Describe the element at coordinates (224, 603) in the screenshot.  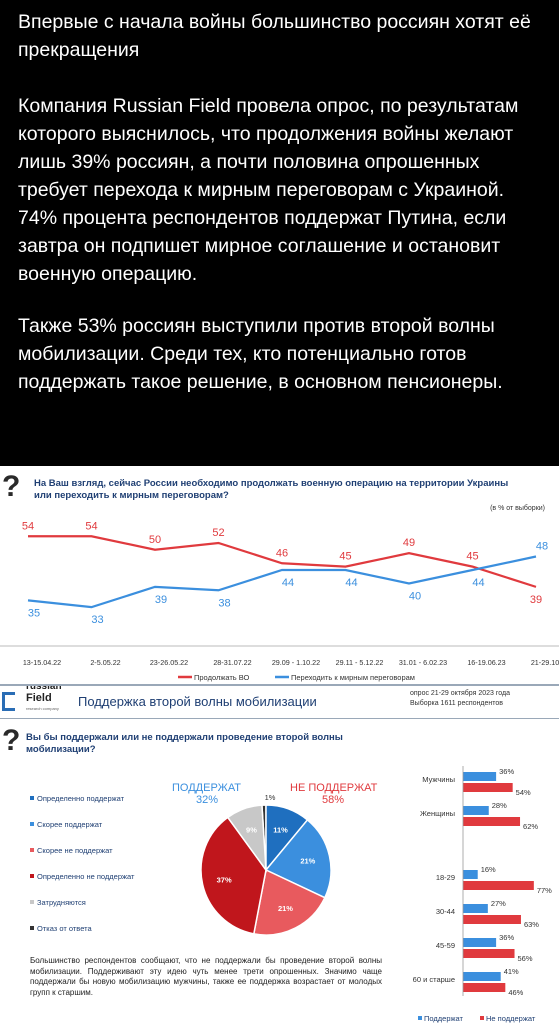
I see `data-label: 38` at that location.